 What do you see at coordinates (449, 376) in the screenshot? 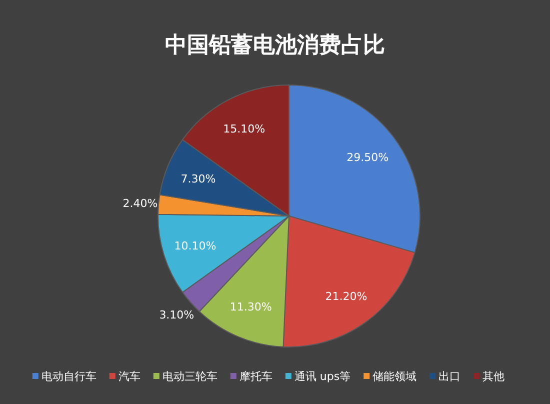
I see `legend-label: 出口` at bounding box center [449, 376].